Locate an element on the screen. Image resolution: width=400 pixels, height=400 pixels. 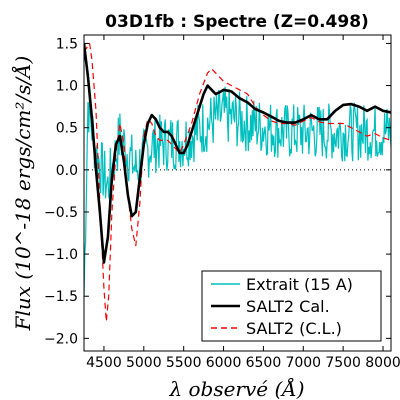
y-tick-label: 0.5 is located at coordinates (67, 129).